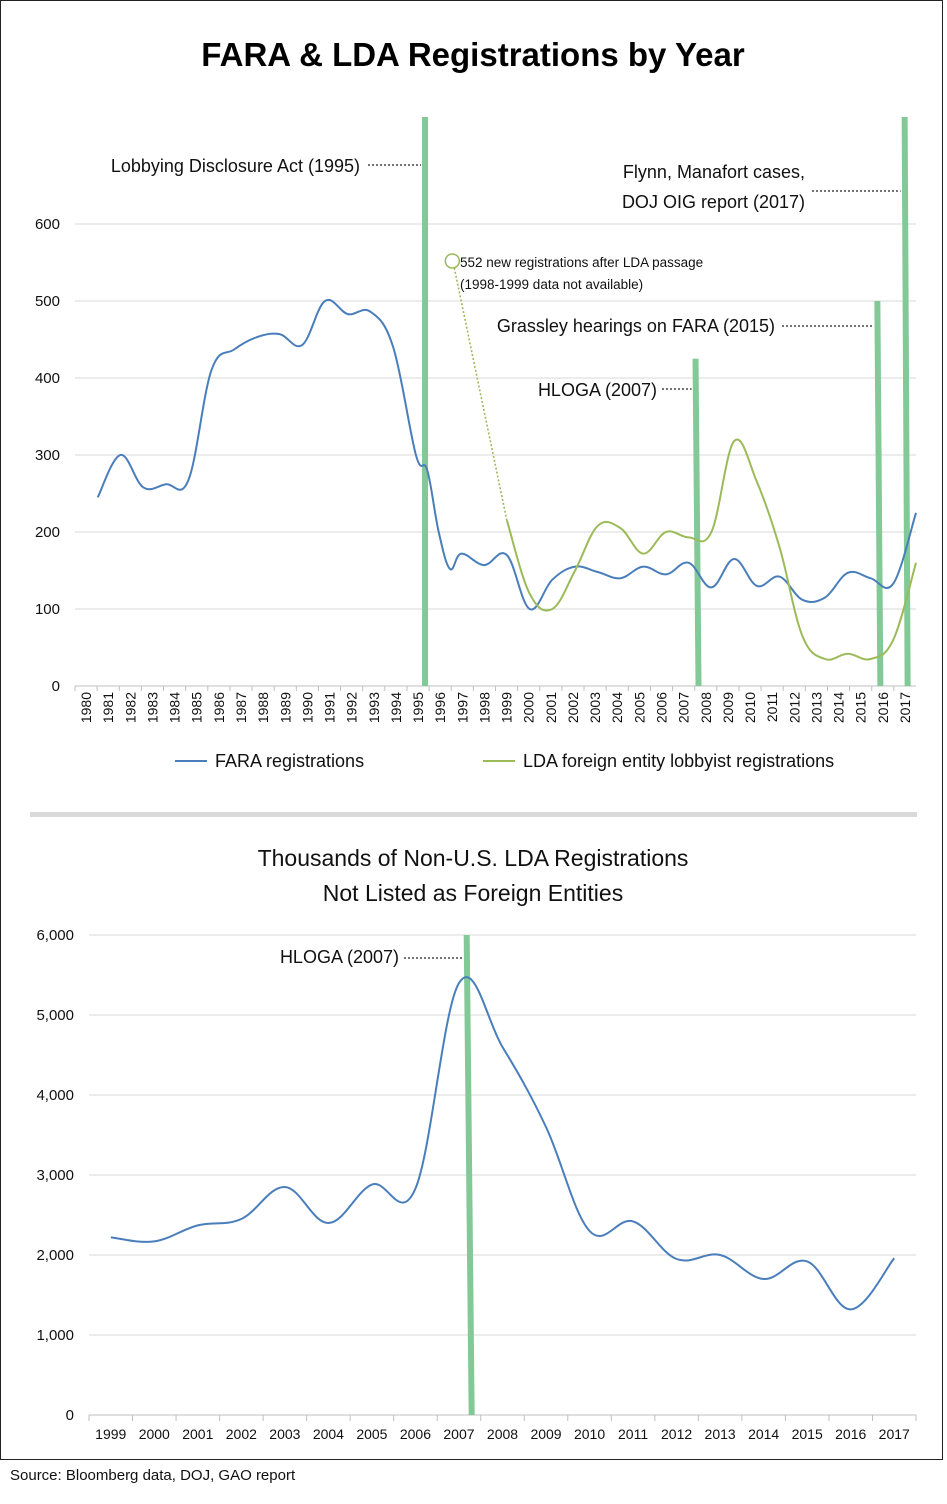 Image resolution: width=947 pixels, height=1504 pixels. I want to click on x-tick-label: 1985, so click(197, 707).